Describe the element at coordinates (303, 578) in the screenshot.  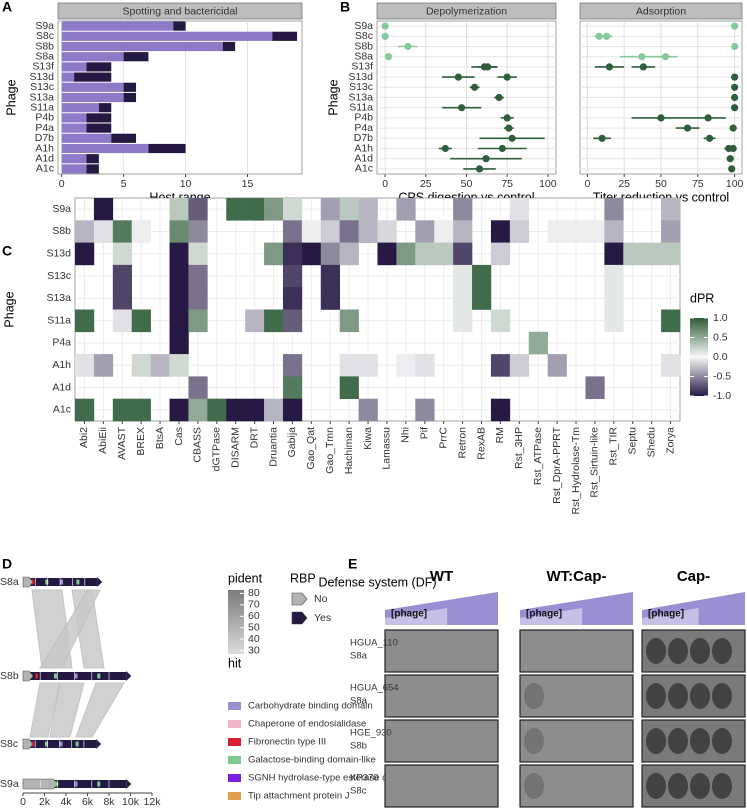
I see `legend-title: RBP` at that location.